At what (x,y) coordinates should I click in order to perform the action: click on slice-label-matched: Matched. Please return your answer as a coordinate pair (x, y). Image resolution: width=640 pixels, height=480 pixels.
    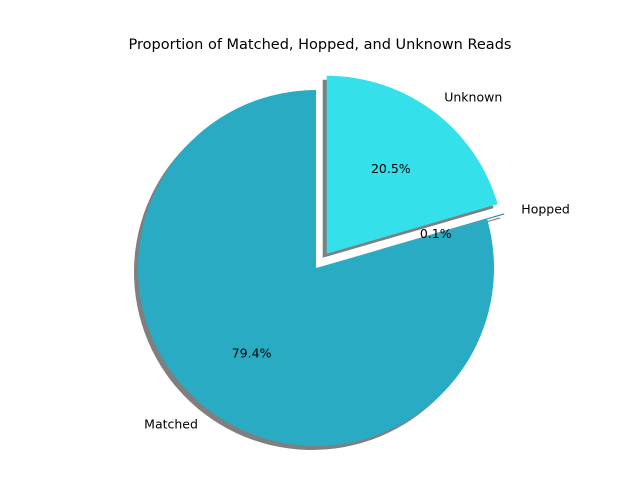
    Looking at the image, I should click on (171, 424).